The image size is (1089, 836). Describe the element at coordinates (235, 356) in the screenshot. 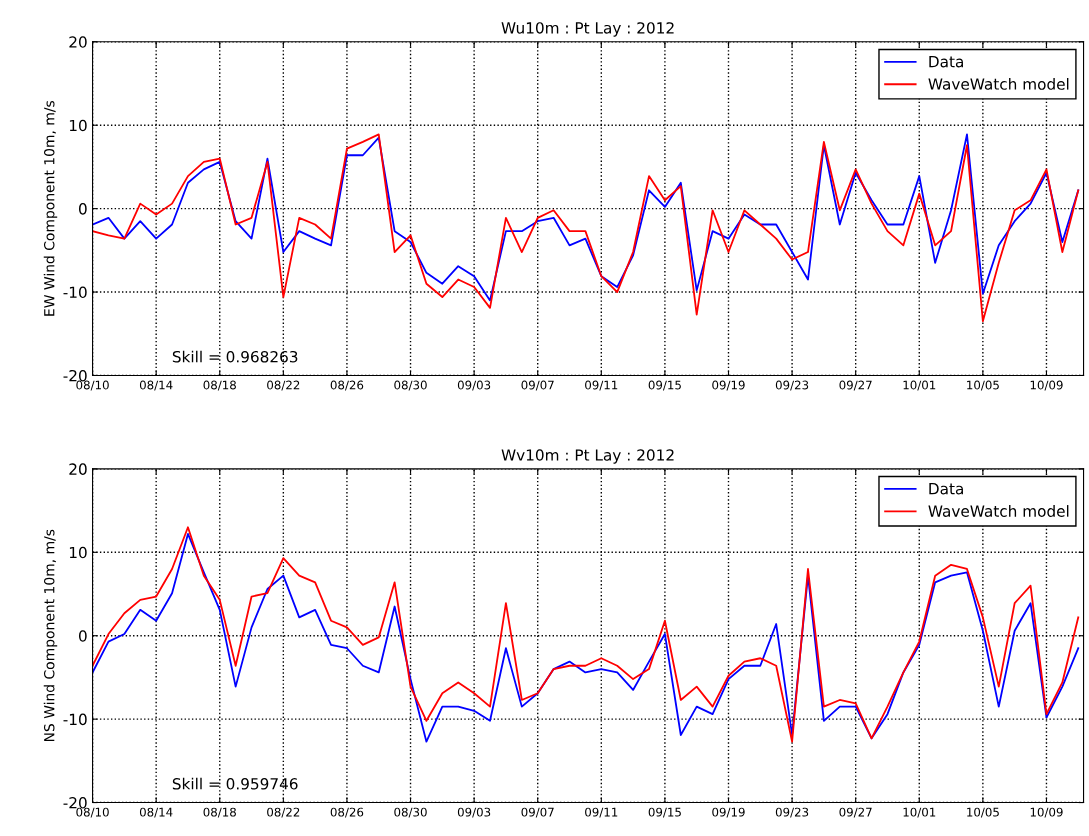

I see `annotation: Skill = 0.968263` at that location.